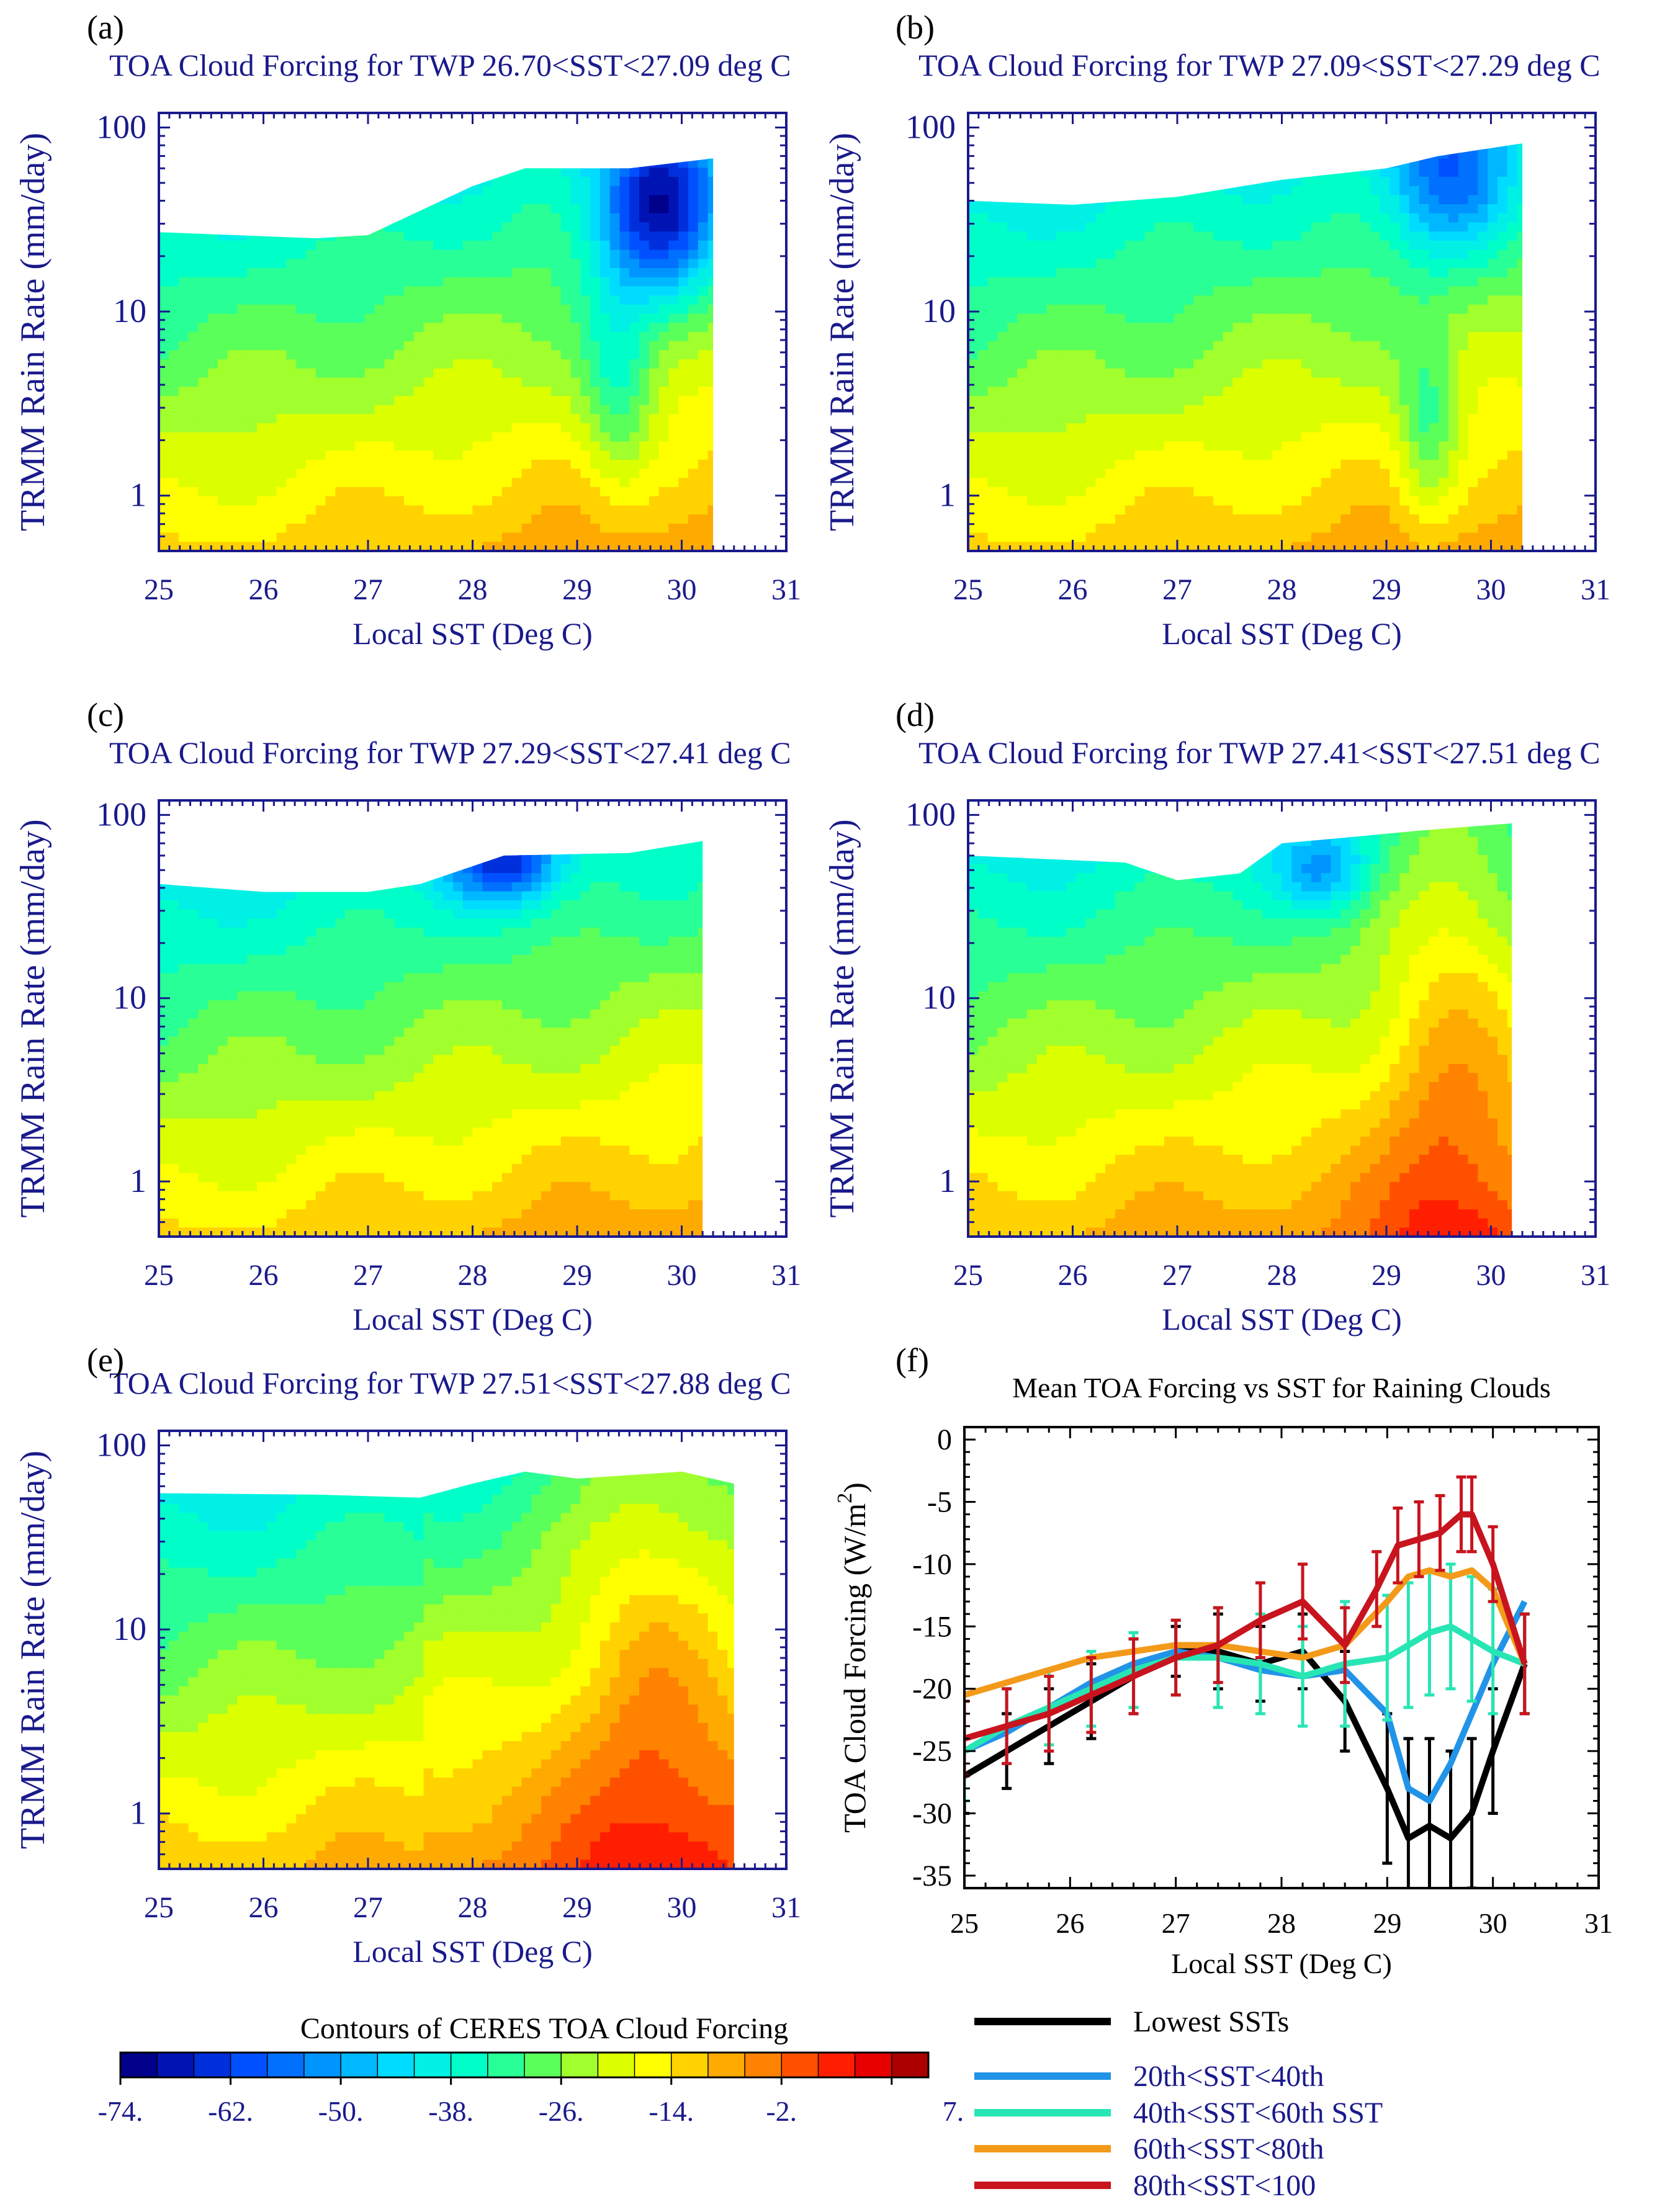  What do you see at coordinates (932, 1876) in the screenshot?
I see `y-tick-label: -35` at bounding box center [932, 1876].